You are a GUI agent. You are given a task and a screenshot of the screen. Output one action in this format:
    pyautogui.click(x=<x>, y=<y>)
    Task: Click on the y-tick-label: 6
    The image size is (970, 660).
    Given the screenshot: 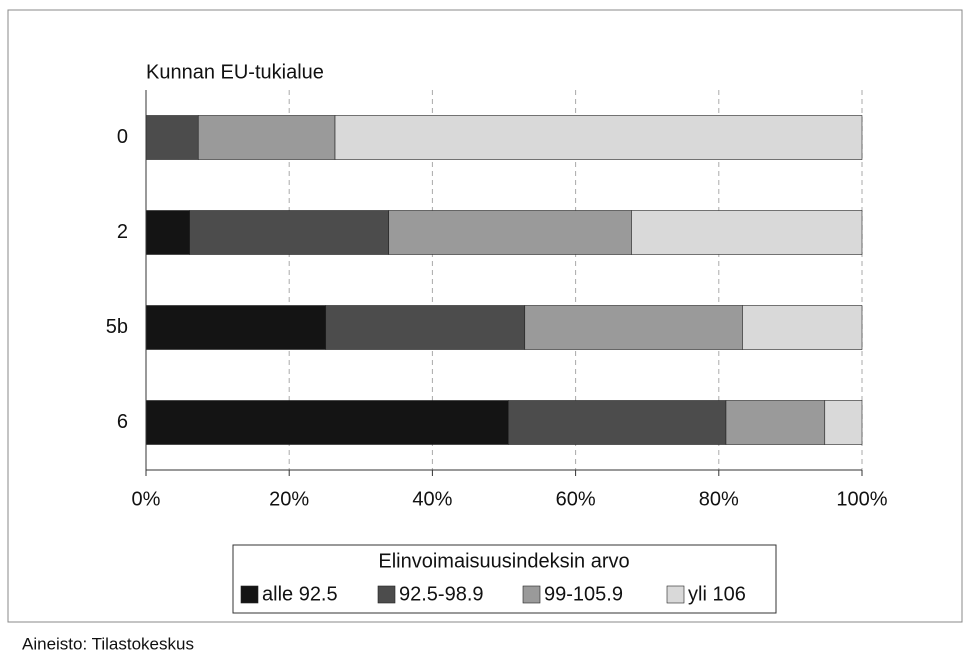 What is the action you would take?
    pyautogui.click(x=122, y=422)
    